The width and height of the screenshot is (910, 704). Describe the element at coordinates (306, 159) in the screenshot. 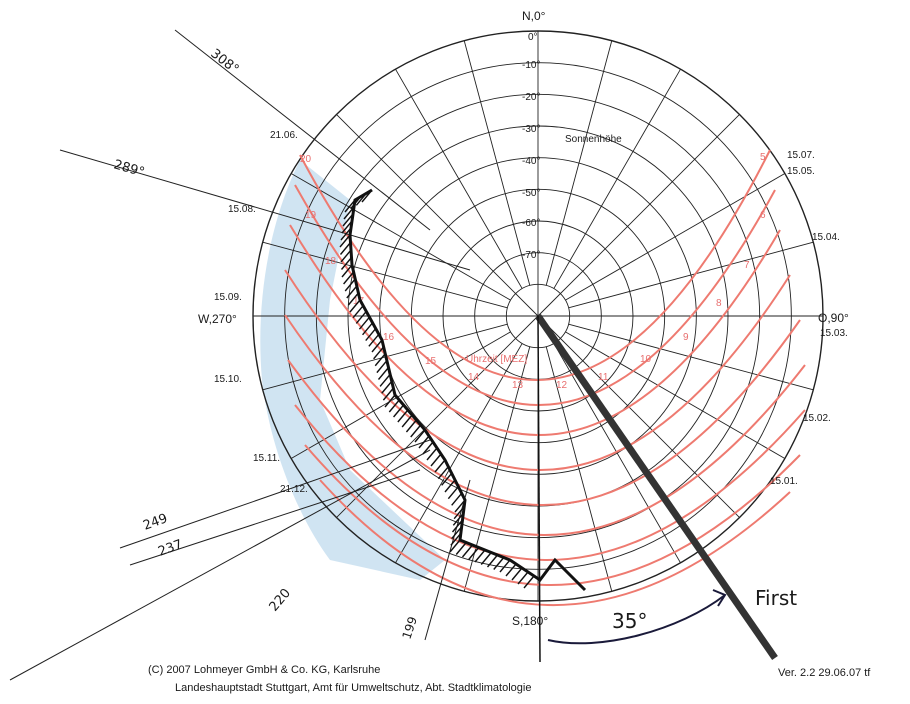

I see `hour-label: 20` at that location.